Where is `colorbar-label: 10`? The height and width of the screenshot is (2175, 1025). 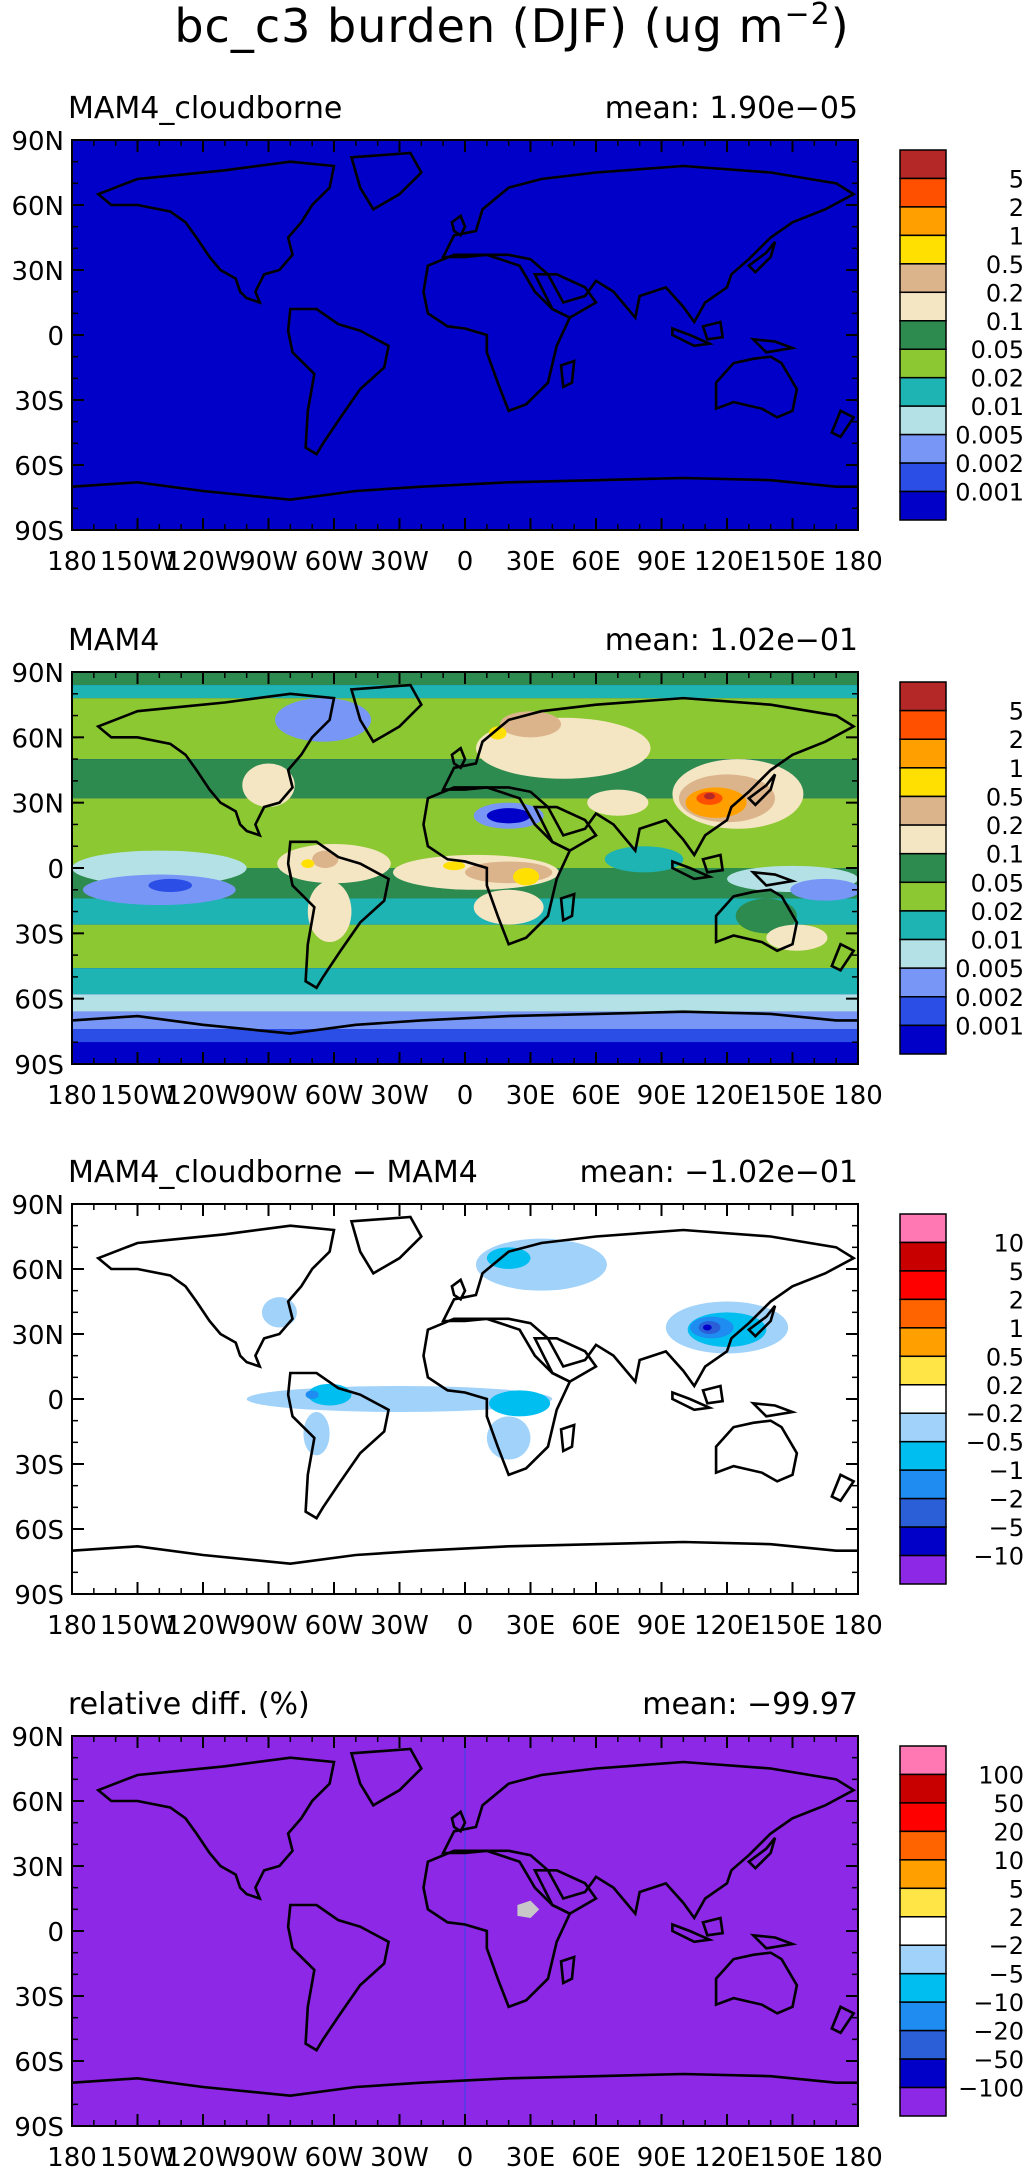 colorbar-label: 10 is located at coordinates (1008, 1243).